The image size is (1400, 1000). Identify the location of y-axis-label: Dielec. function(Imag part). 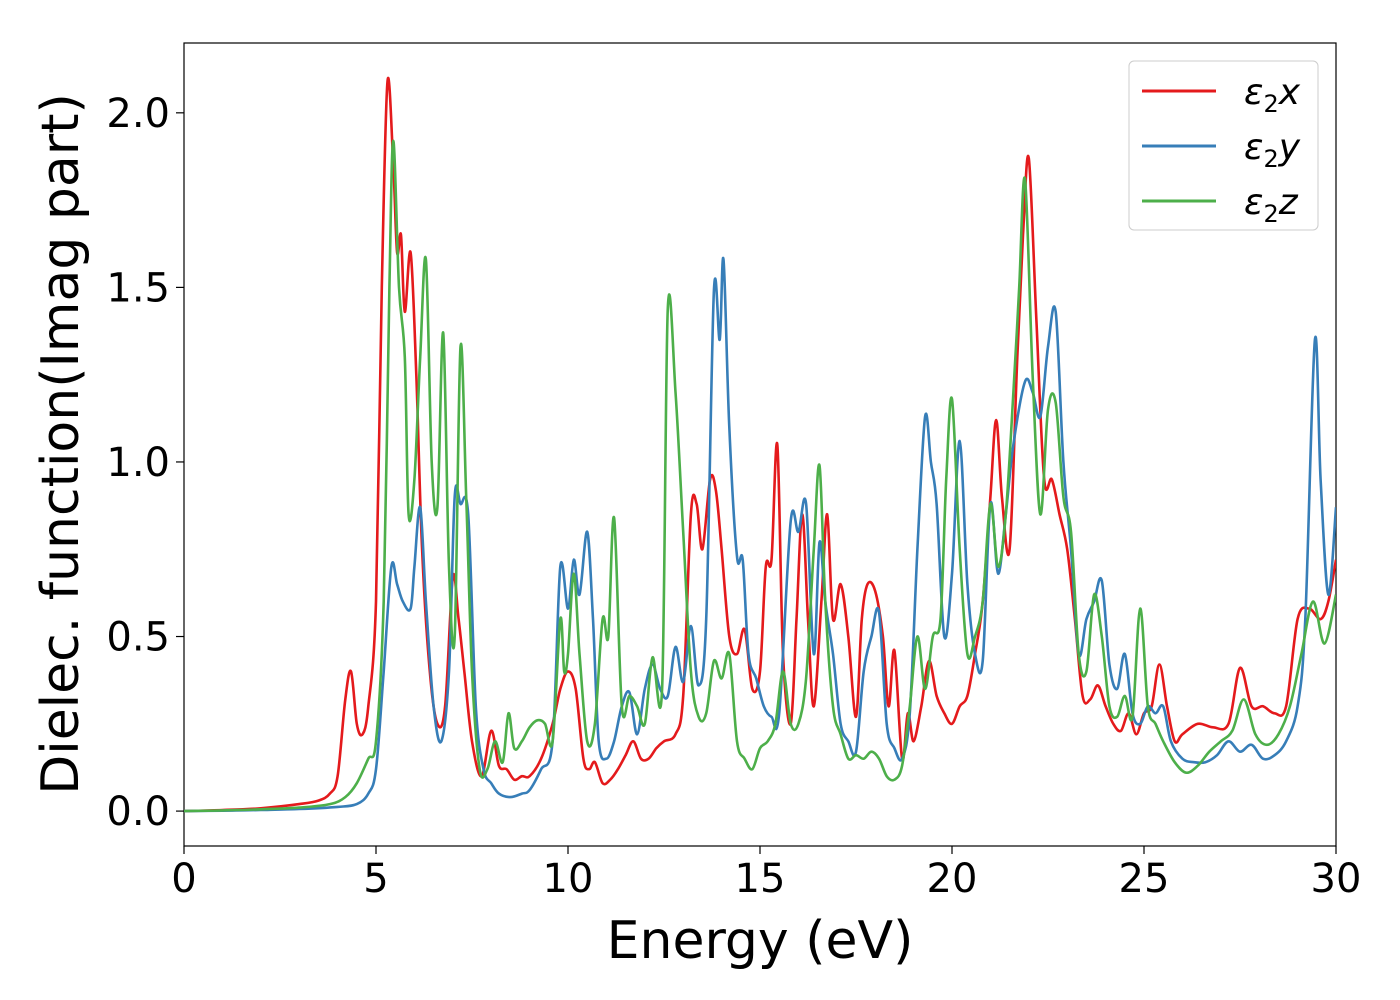
(61, 444).